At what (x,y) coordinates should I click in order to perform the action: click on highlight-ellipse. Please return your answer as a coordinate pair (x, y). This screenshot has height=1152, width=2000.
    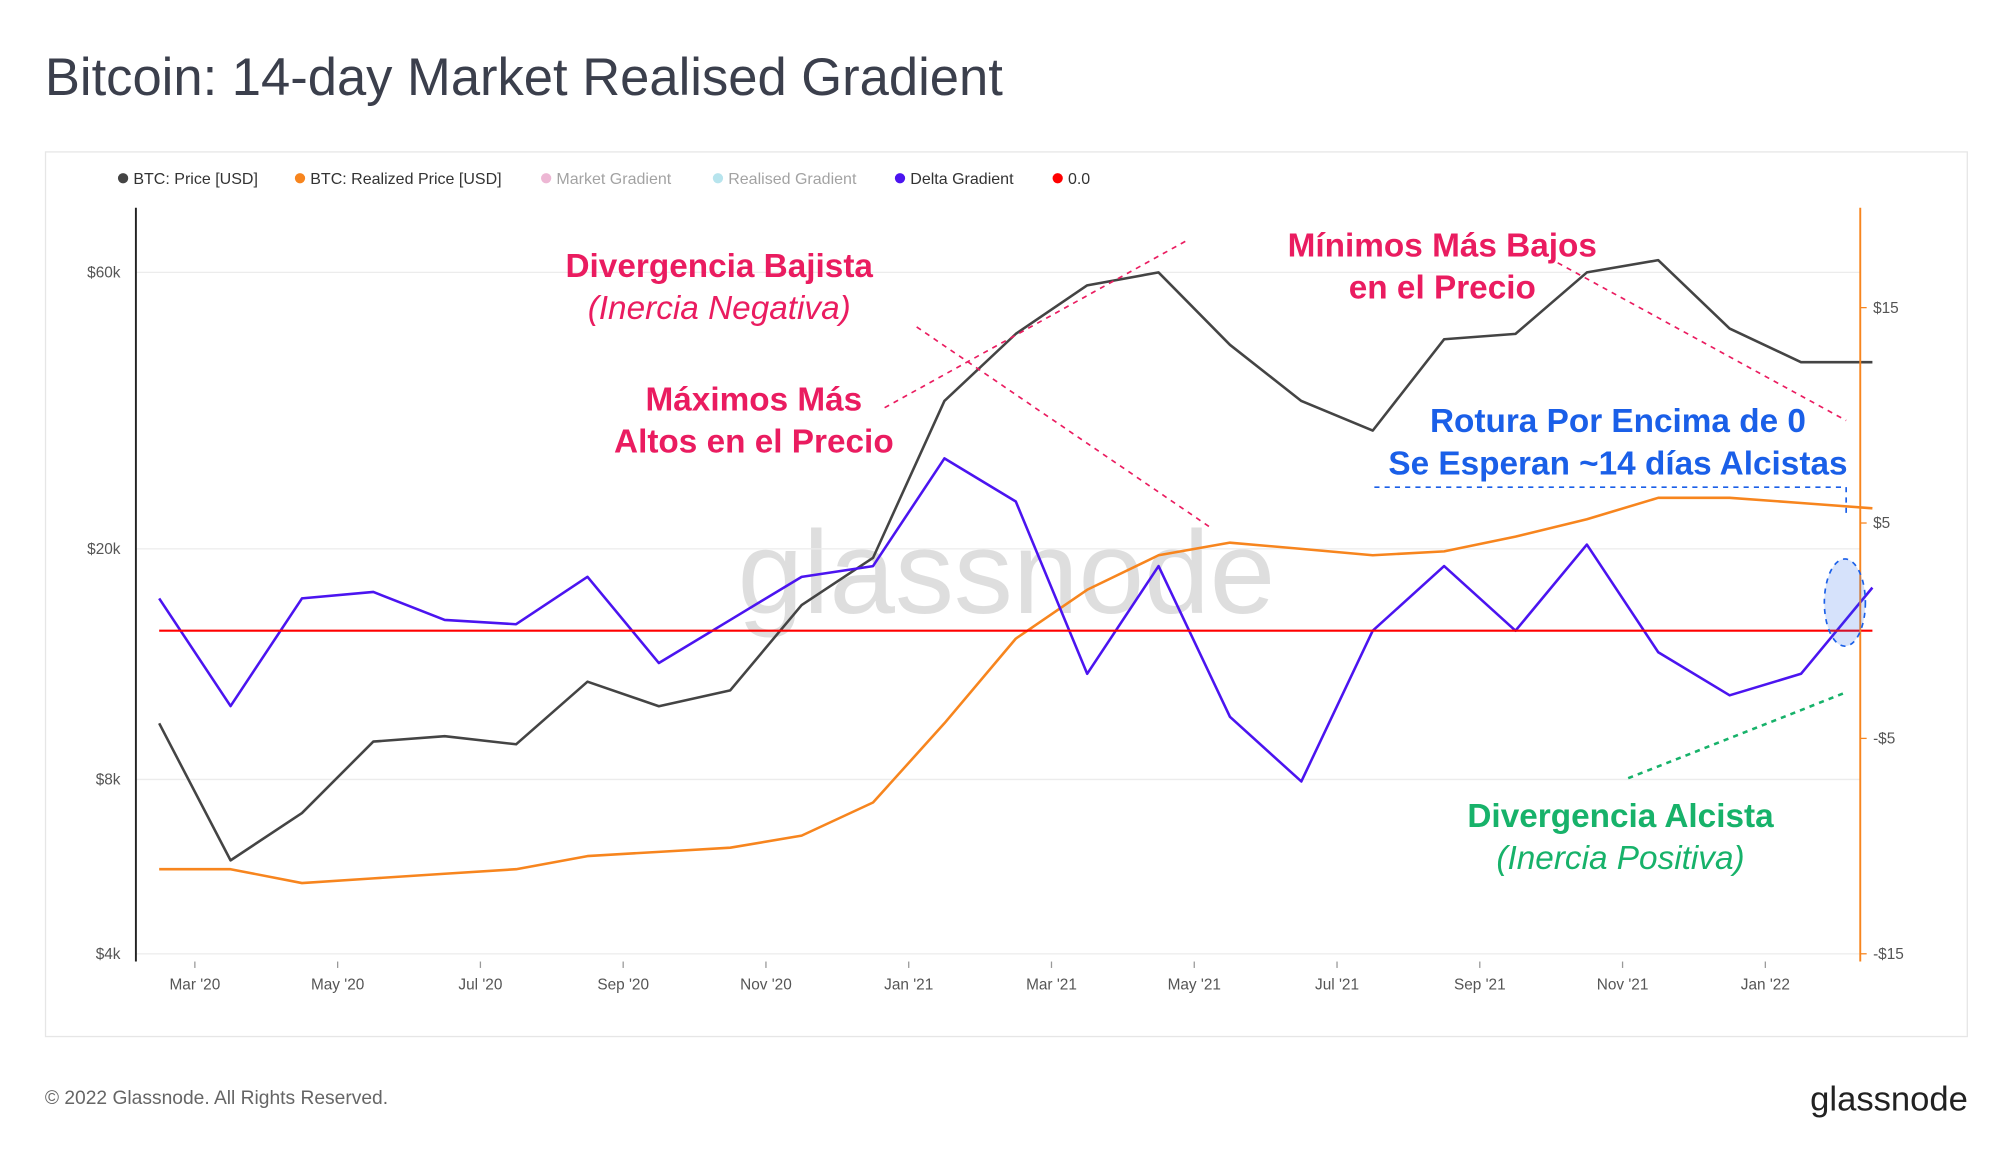
    Looking at the image, I should click on (1845, 602).